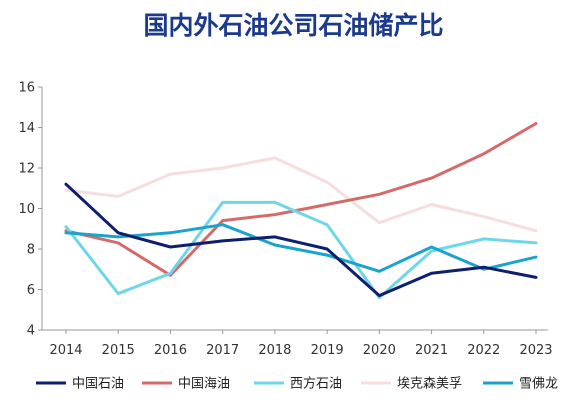 The image size is (587, 400). I want to click on x-tick-label: 2023, so click(535, 350).